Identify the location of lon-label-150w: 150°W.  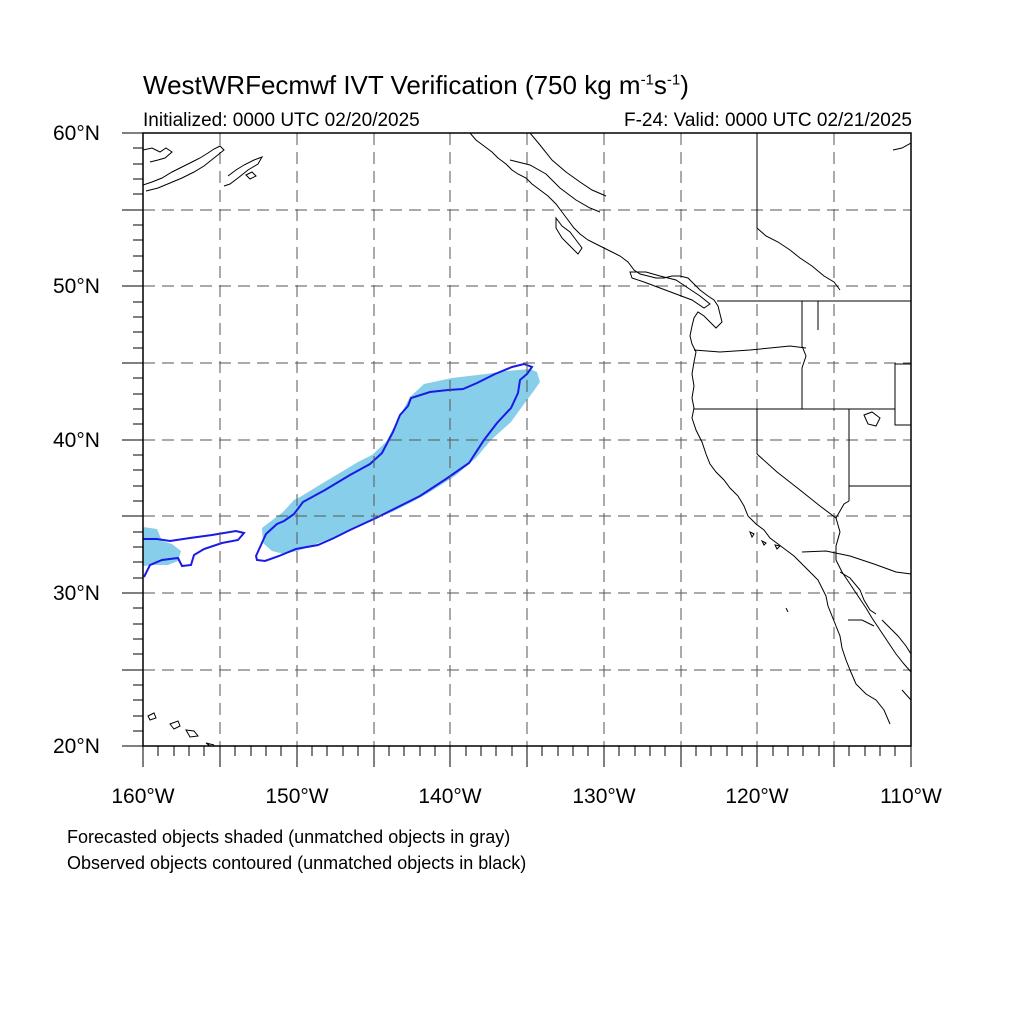
(297, 796).